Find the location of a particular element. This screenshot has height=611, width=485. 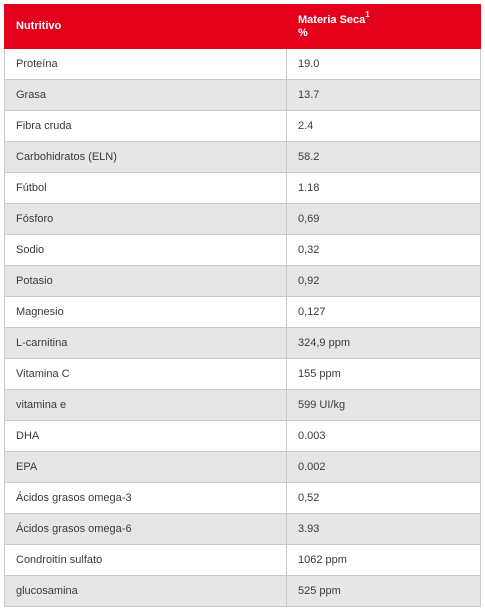

table-row: Fósforo 0,69 is located at coordinates (242, 219).